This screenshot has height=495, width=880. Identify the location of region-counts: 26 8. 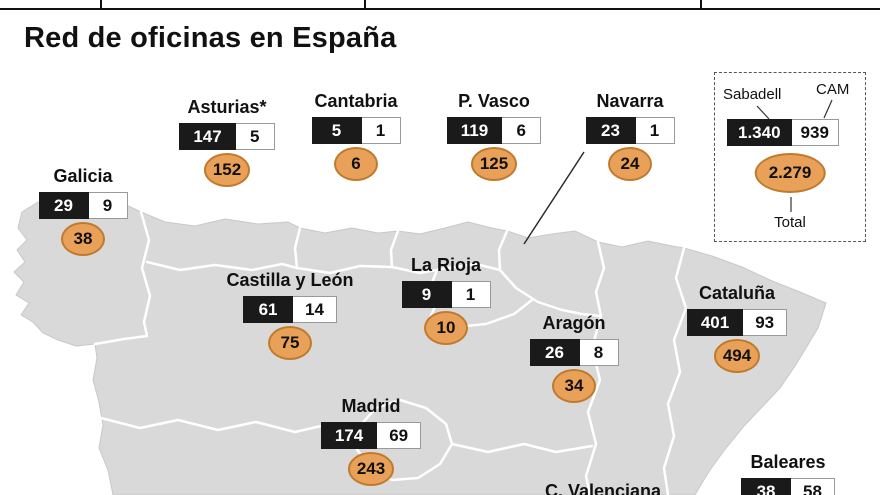
(574, 352).